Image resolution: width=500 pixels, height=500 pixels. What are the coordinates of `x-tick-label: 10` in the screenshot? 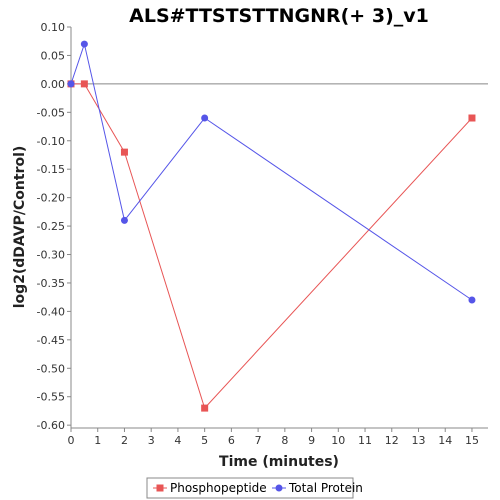 It's located at (338, 440).